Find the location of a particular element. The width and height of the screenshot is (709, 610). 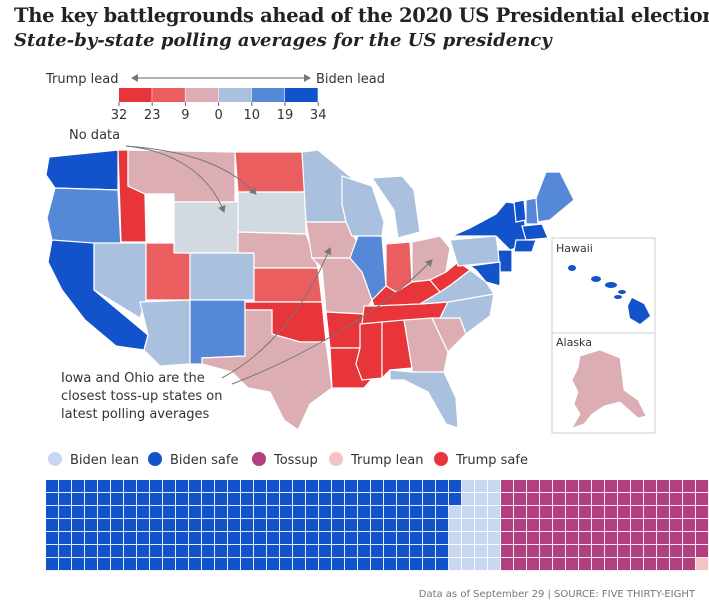

state-arkansas is located at coordinates (345, 330).